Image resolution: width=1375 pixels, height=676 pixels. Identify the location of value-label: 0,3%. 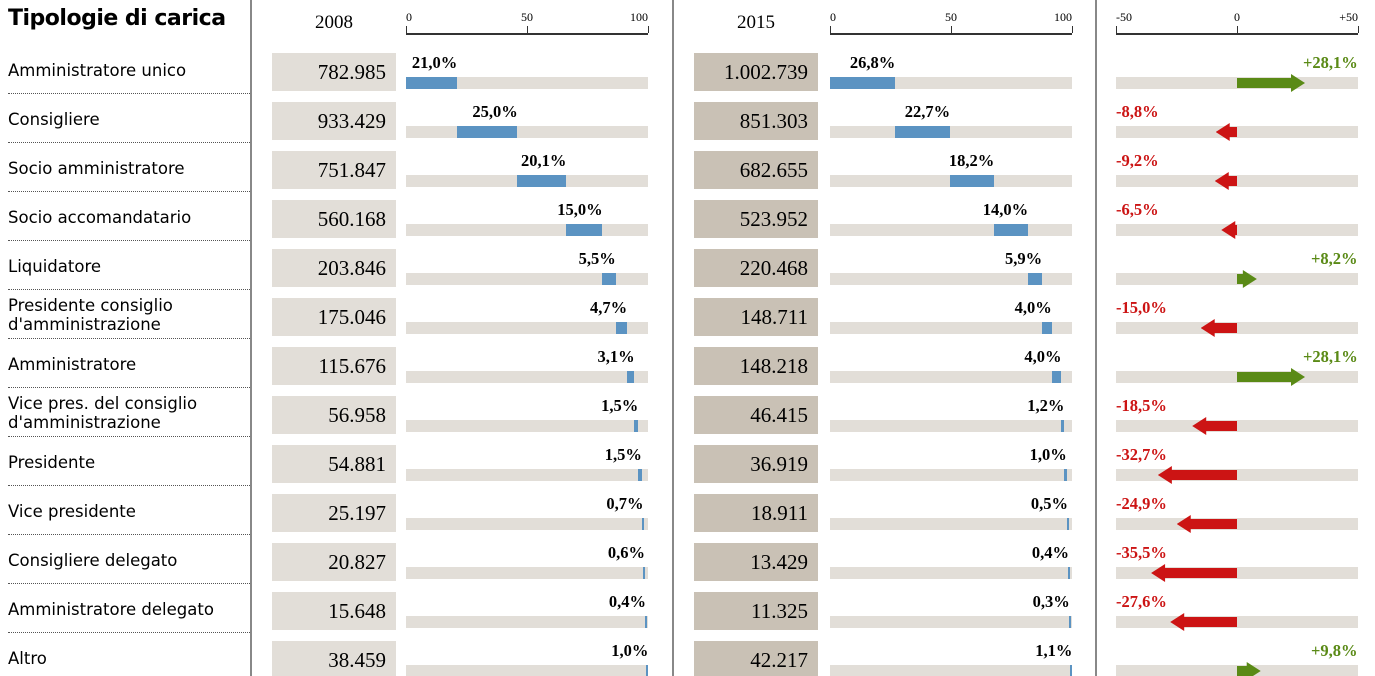
(1051, 601).